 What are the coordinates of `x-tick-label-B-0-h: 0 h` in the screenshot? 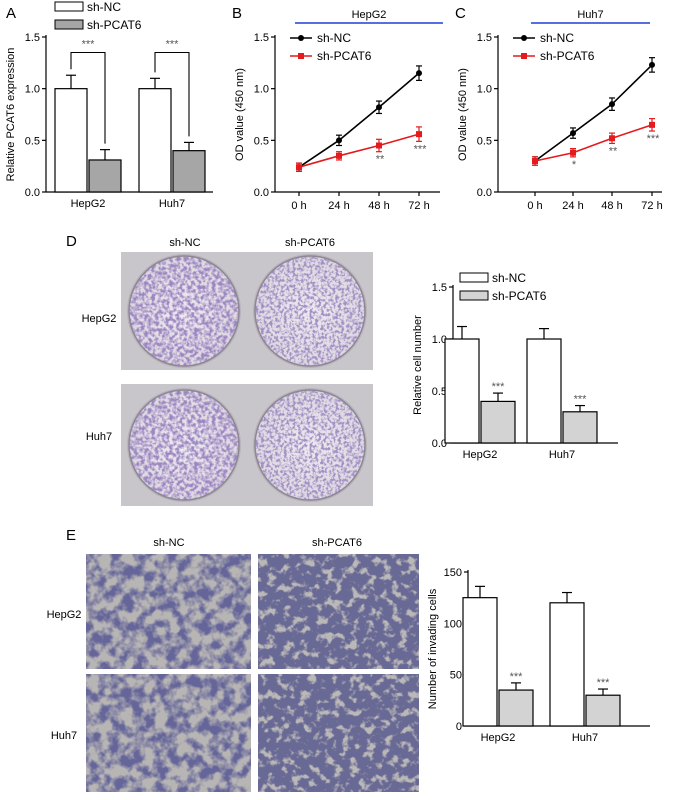 It's located at (298, 206).